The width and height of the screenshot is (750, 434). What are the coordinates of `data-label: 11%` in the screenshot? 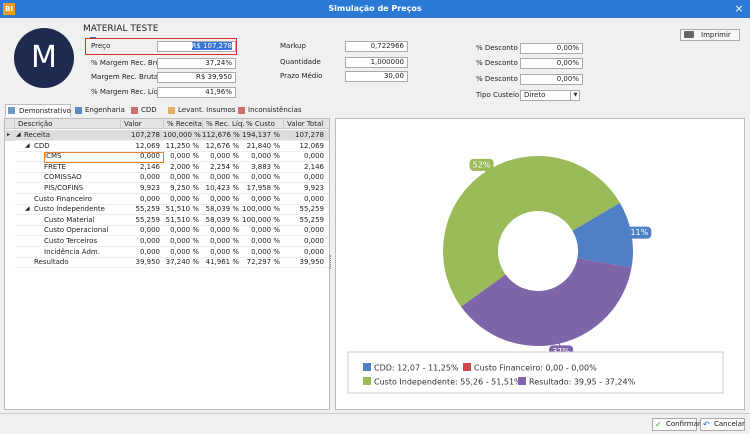 It's located at (639, 232).